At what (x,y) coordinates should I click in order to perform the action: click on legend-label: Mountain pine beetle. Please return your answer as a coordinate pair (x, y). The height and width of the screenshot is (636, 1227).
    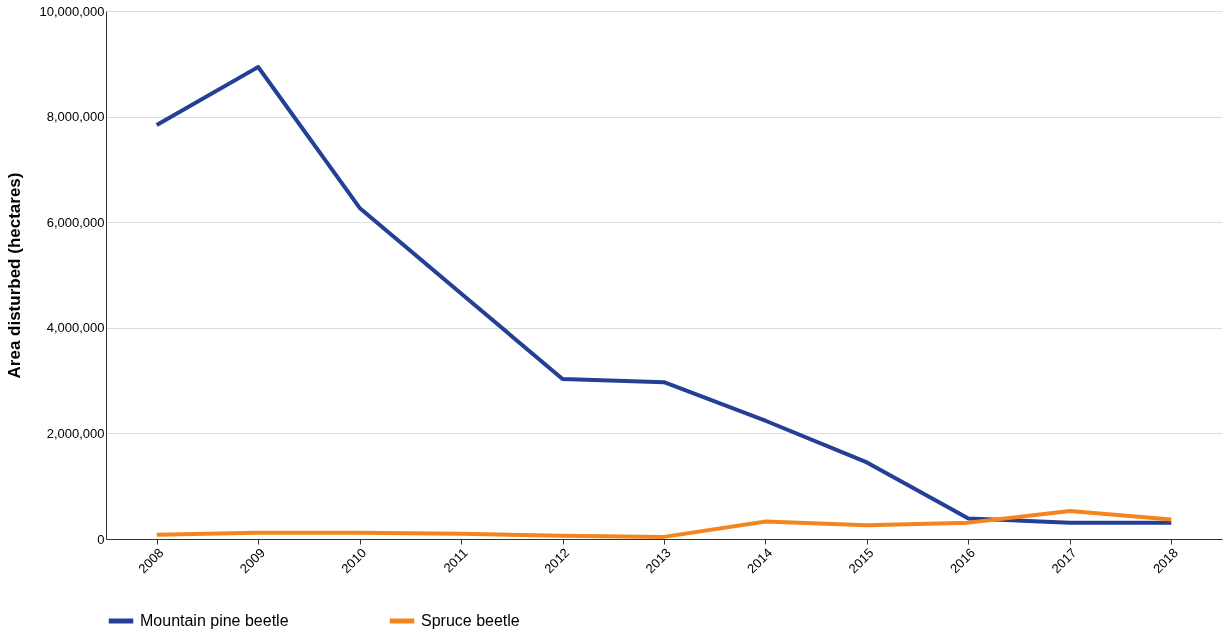
    Looking at the image, I should click on (214, 620).